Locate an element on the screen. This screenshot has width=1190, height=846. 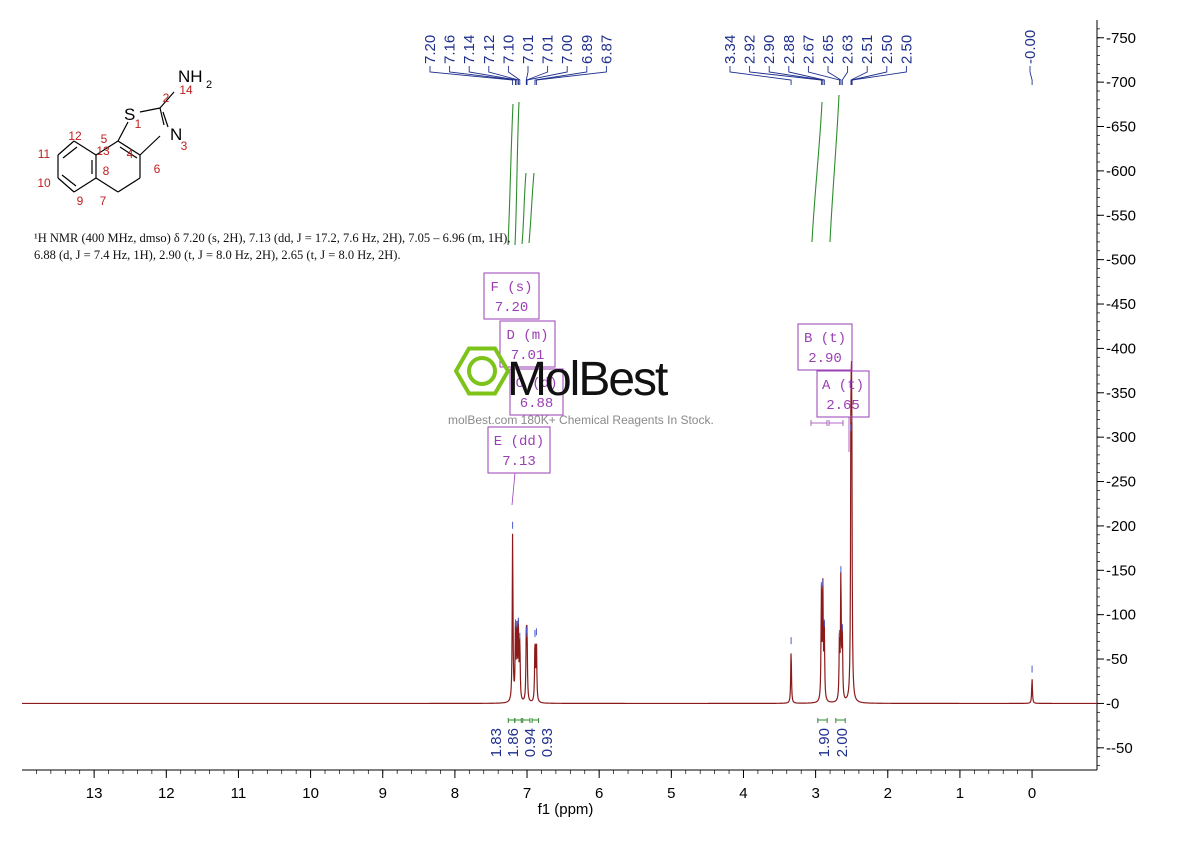
integral-value: 1.86 is located at coordinates (513, 742).